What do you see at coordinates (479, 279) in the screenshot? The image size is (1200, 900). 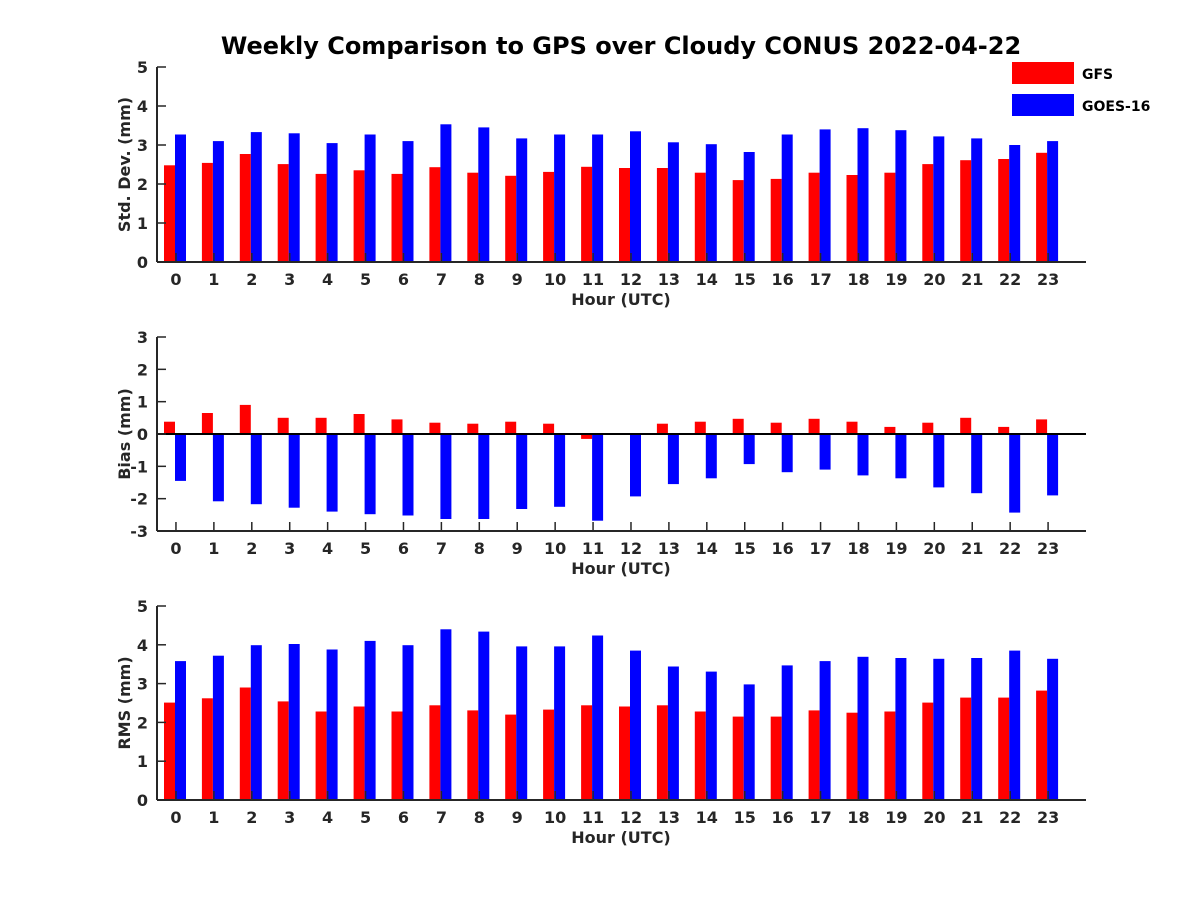 I see `xtick-label-panel0-8: 8` at bounding box center [479, 279].